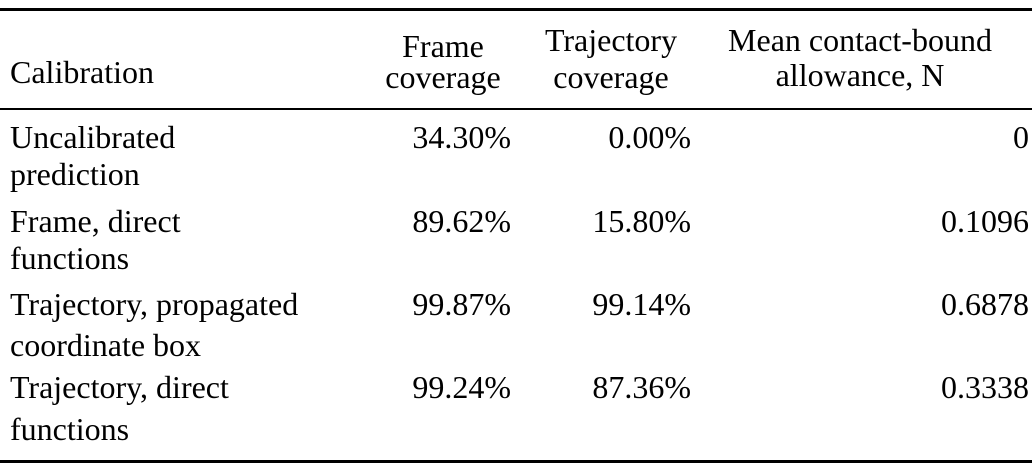 The height and width of the screenshot is (475, 1035). Describe the element at coordinates (154, 304) in the screenshot. I see `row-label-line1: Trajectory, propagated` at that location.